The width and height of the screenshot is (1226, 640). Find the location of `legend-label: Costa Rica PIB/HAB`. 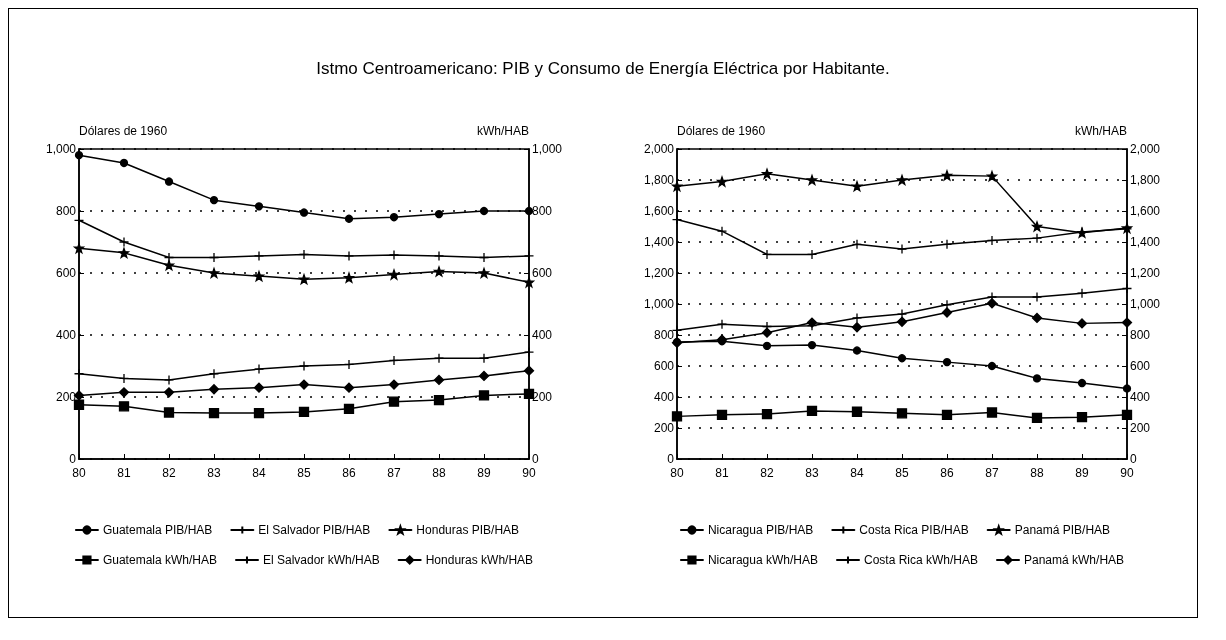

legend-label: Costa Rica PIB/HAB is located at coordinates (914, 530).